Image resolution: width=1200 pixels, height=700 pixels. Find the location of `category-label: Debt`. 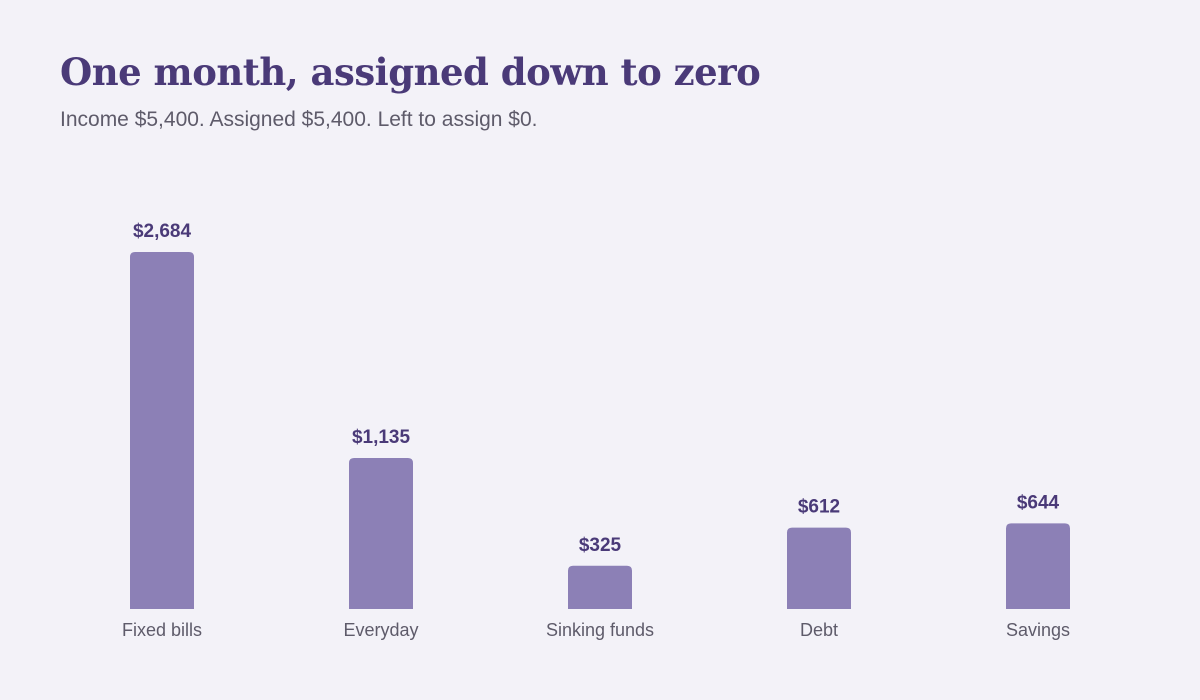

category-label: Debt is located at coordinates (819, 630).